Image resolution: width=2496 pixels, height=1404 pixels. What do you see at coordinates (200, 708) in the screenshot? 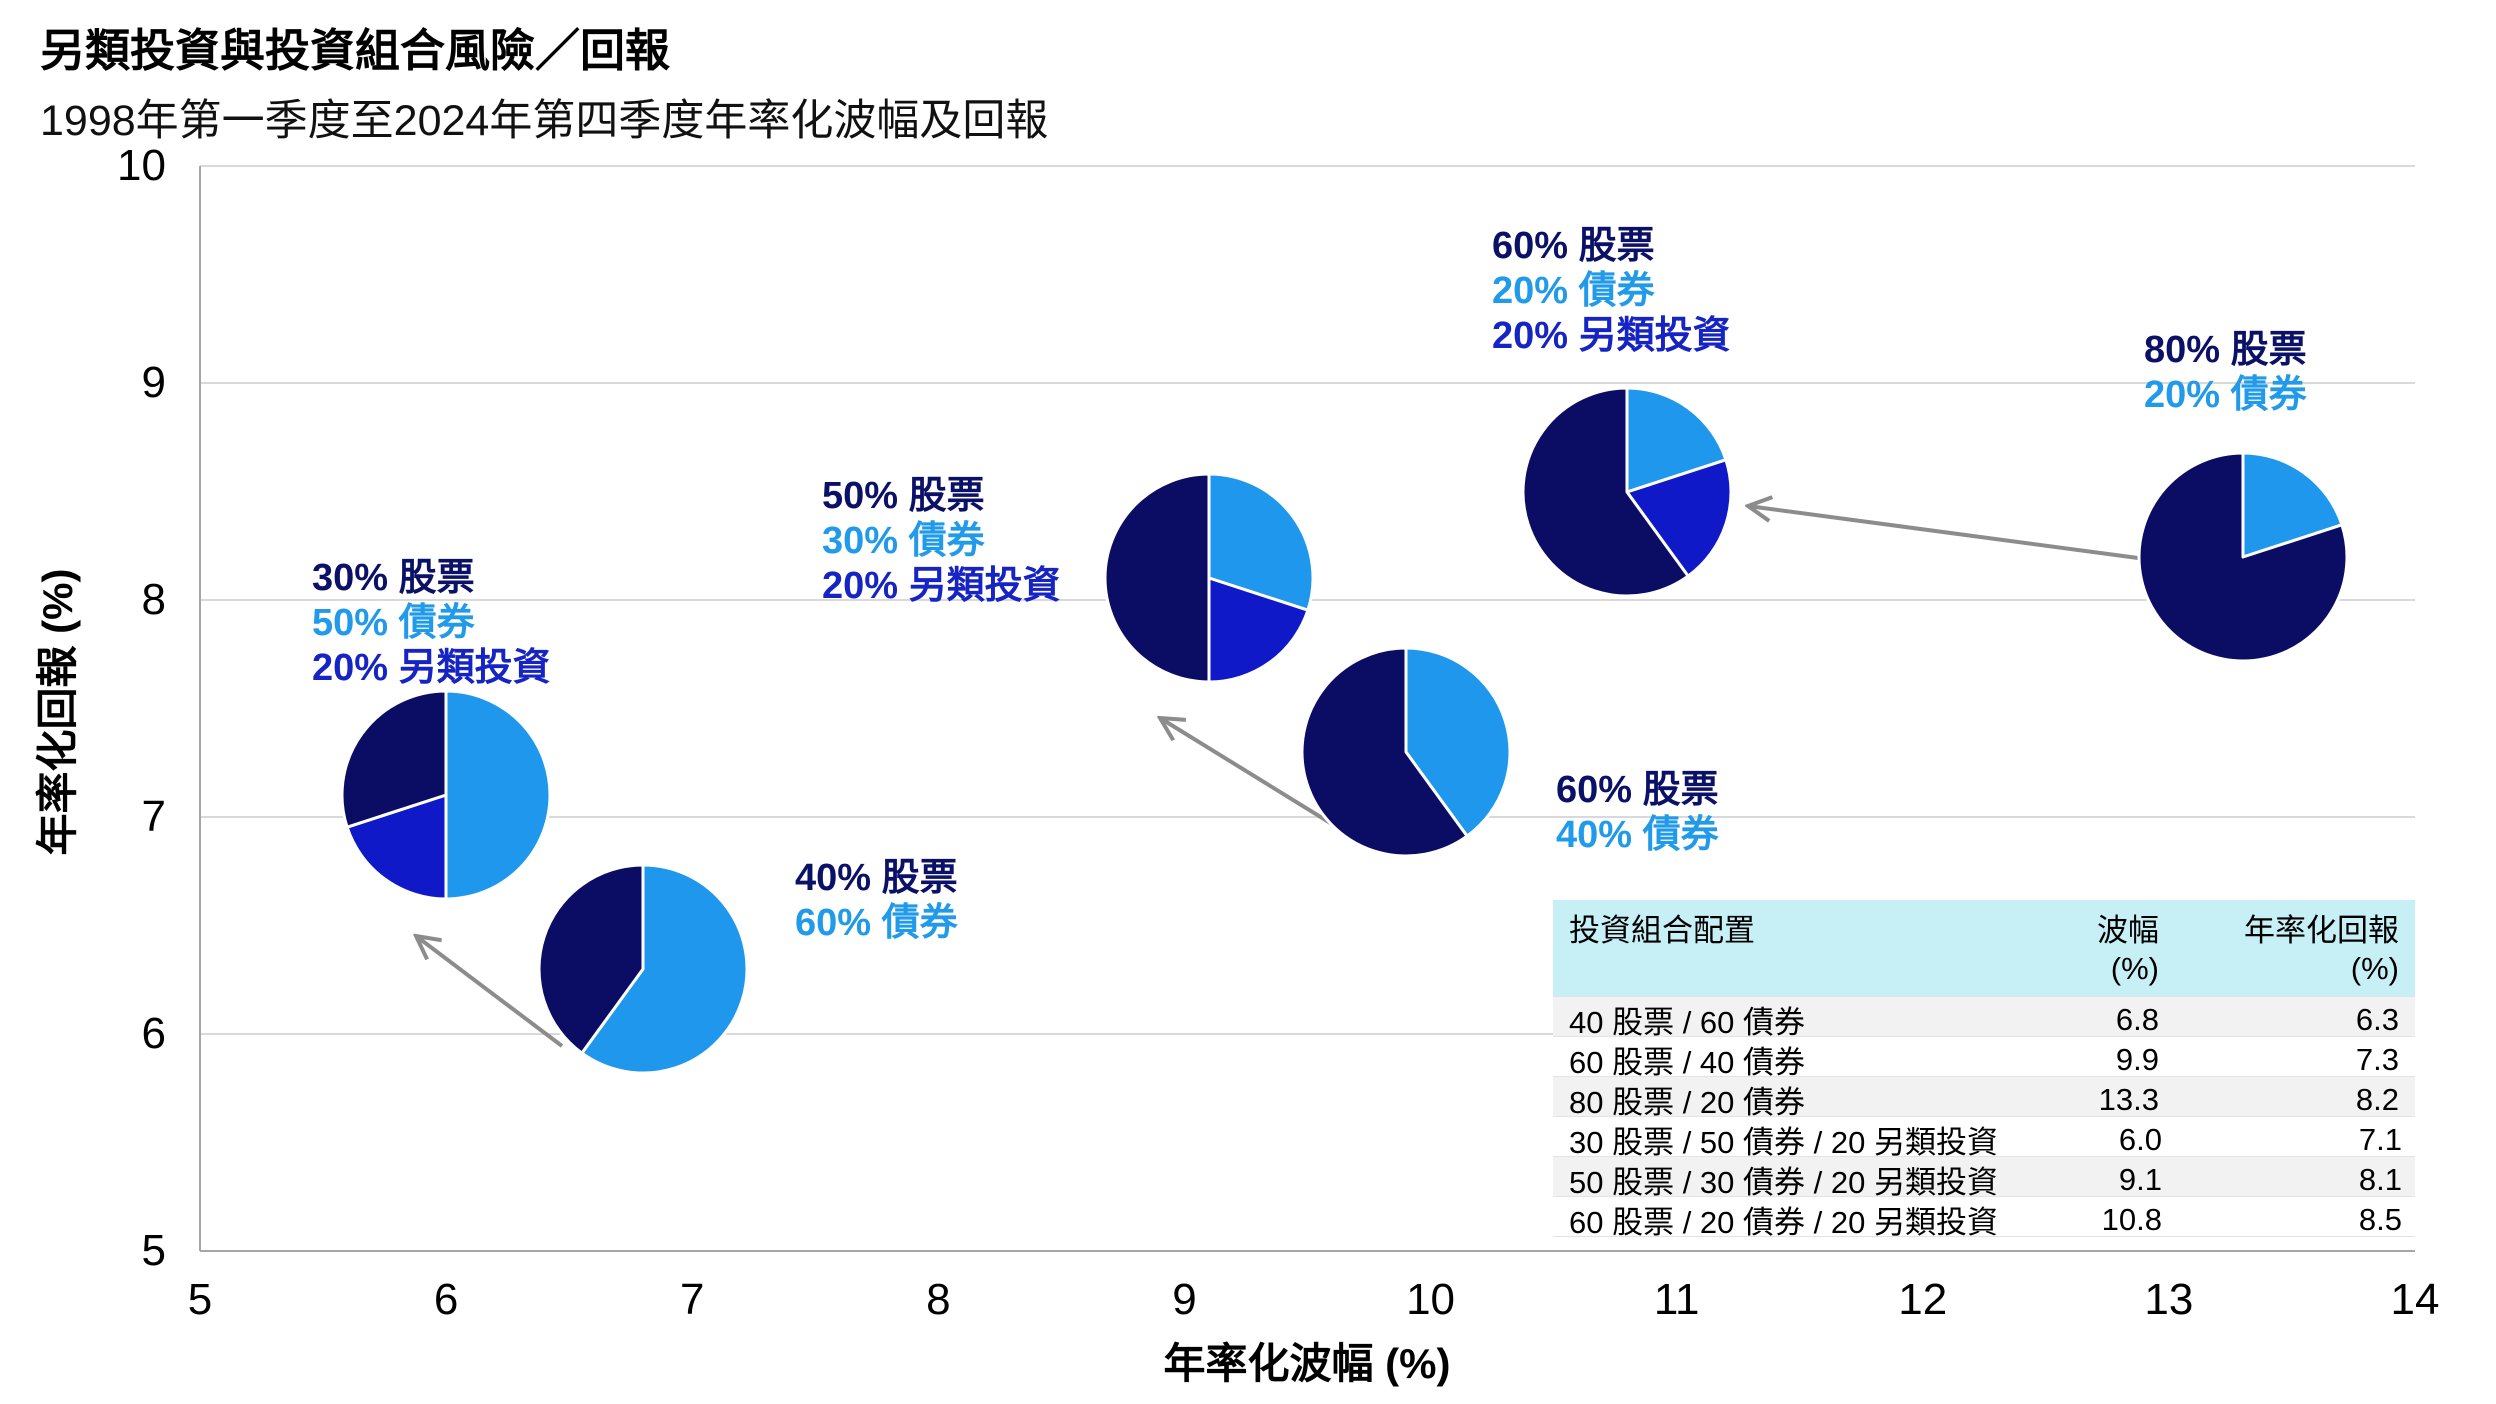
I see `y-axis-line` at bounding box center [200, 708].